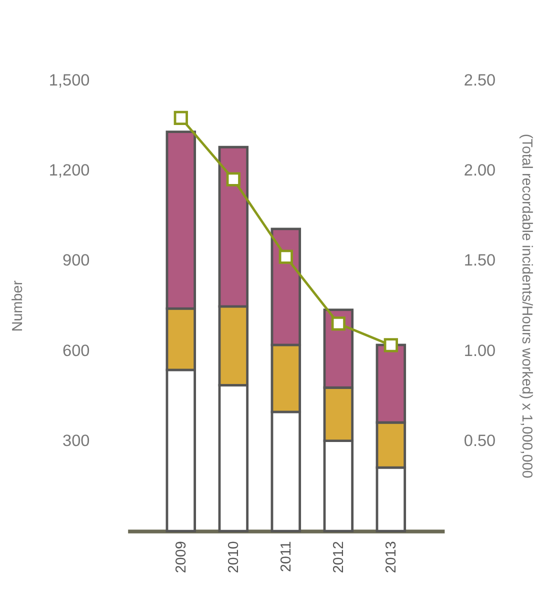 This screenshot has height=604, width=544. Describe the element at coordinates (234, 557) in the screenshot. I see `x-tick-label: 2010` at that location.